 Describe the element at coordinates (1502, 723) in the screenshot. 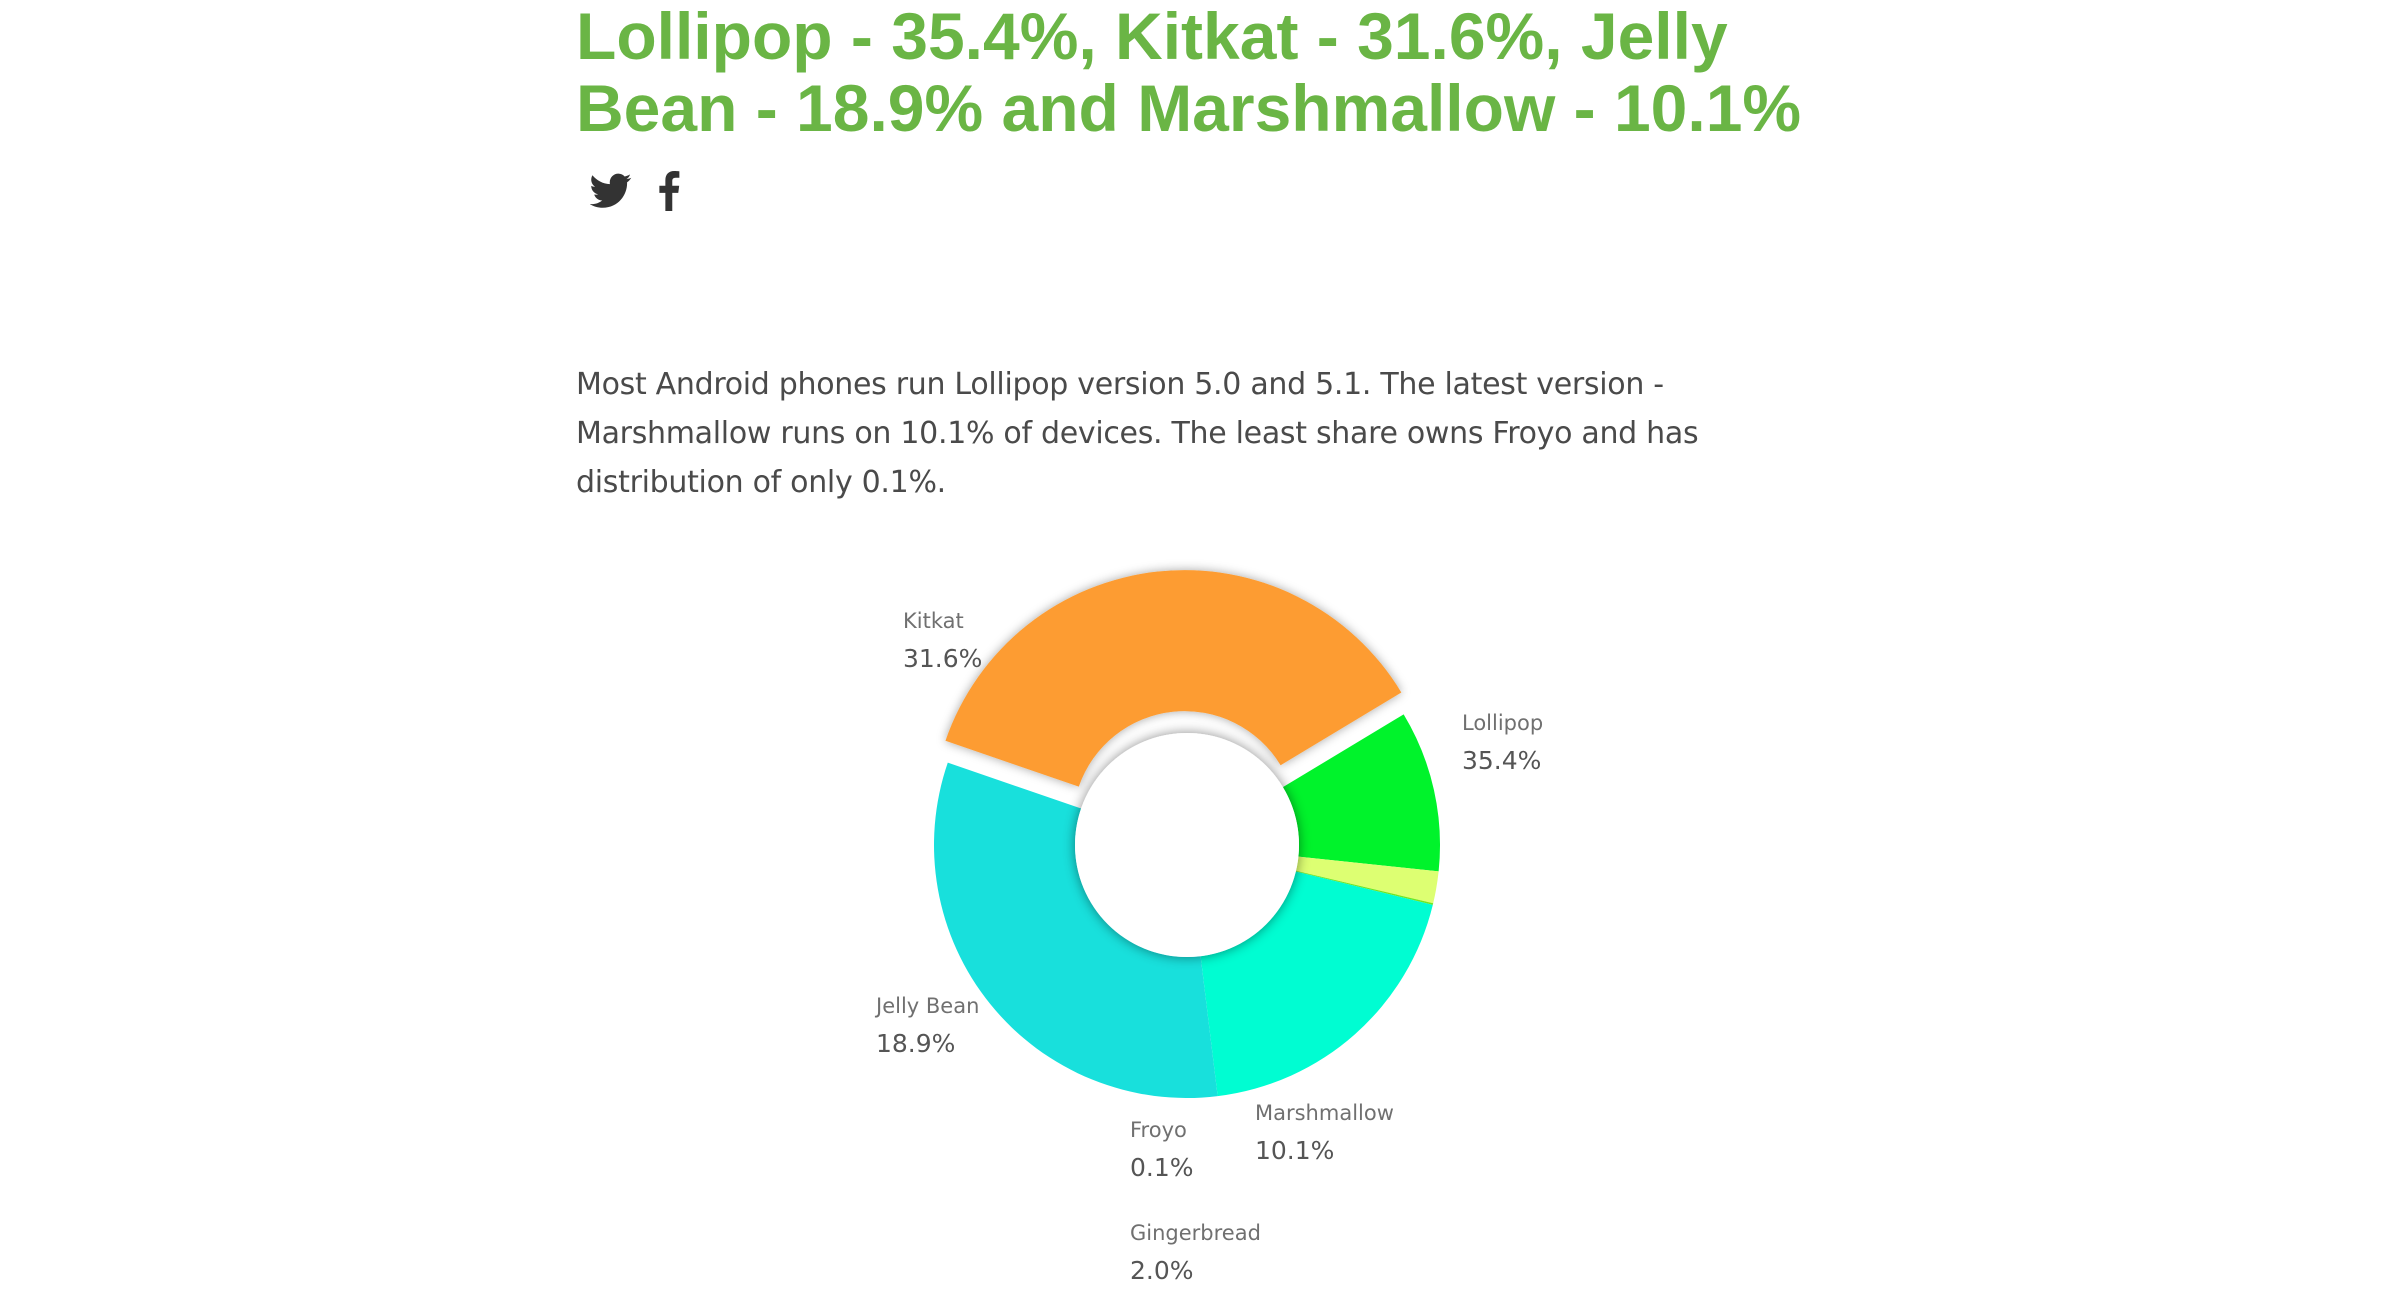

I see `label-lollipop-name: Lollipop` at that location.